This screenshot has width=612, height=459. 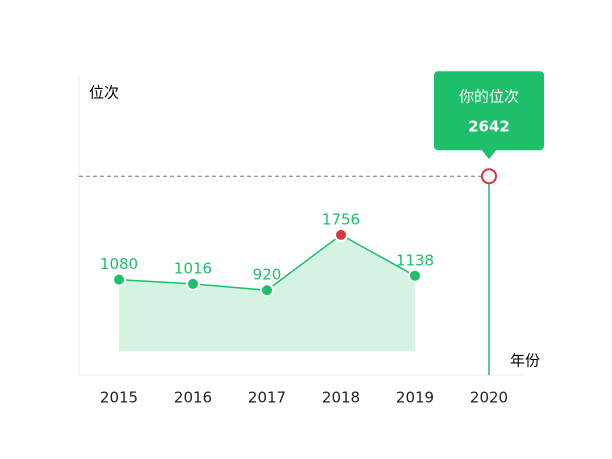 I want to click on x-axis-label: 年份, so click(x=525, y=361).